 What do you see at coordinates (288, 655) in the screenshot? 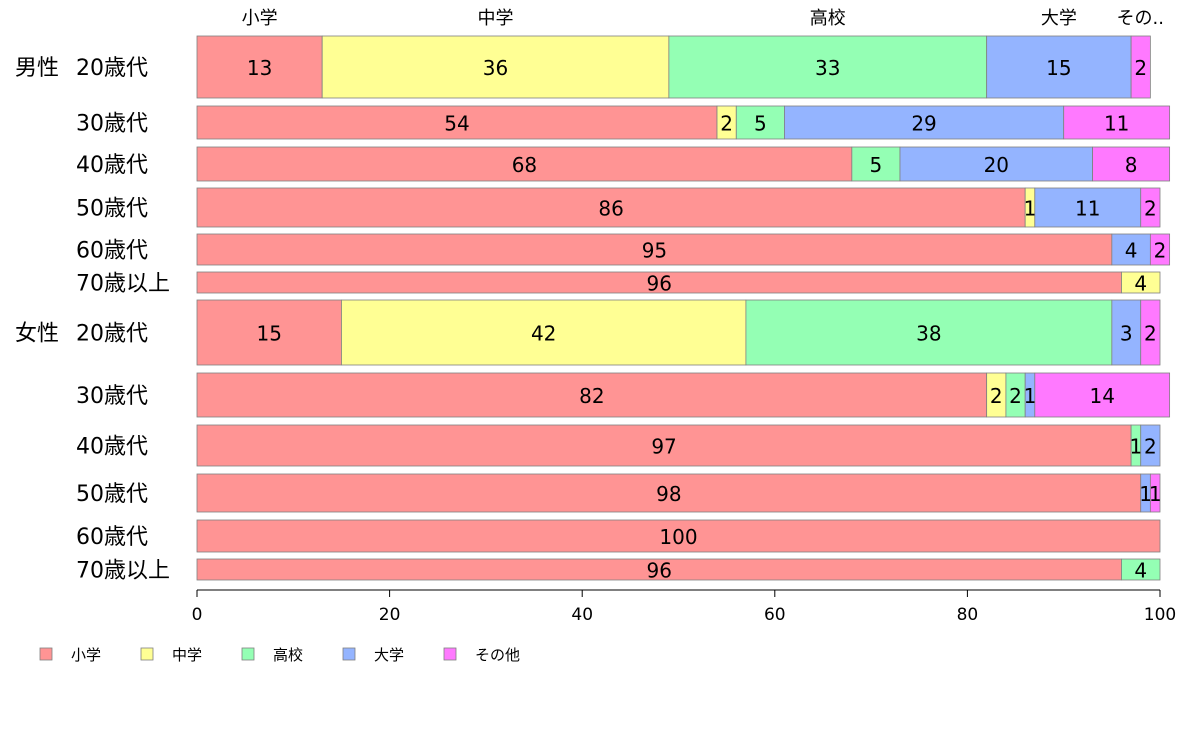
I see `legend-label: 高校` at bounding box center [288, 655].